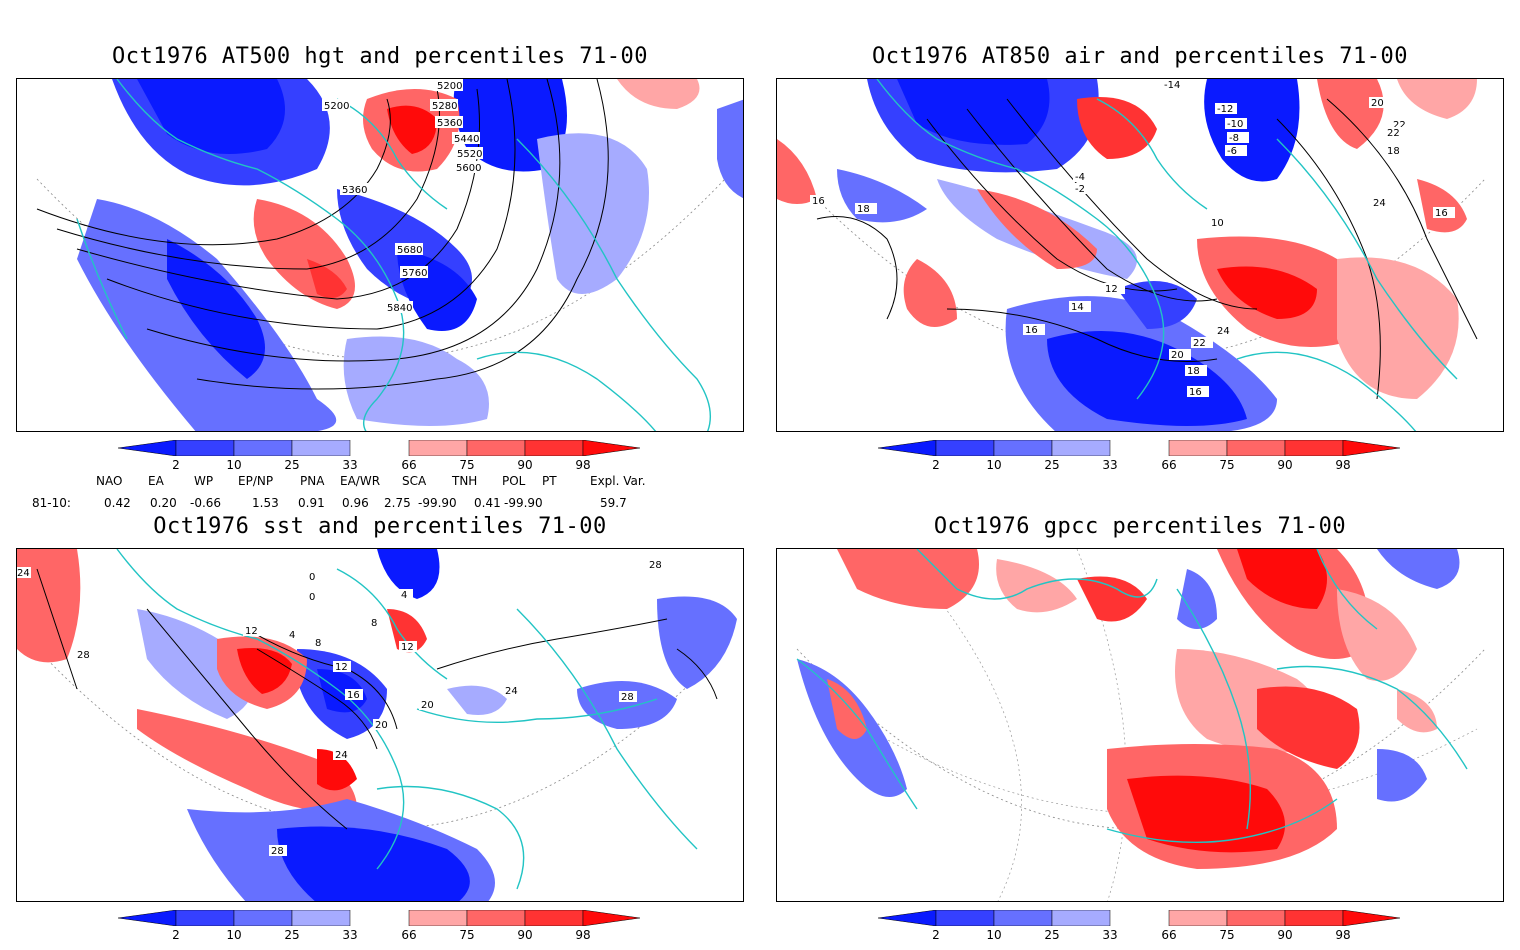 The image size is (1520, 950). What do you see at coordinates (1217, 223) in the screenshot?
I see `contour-label: 10` at bounding box center [1217, 223].